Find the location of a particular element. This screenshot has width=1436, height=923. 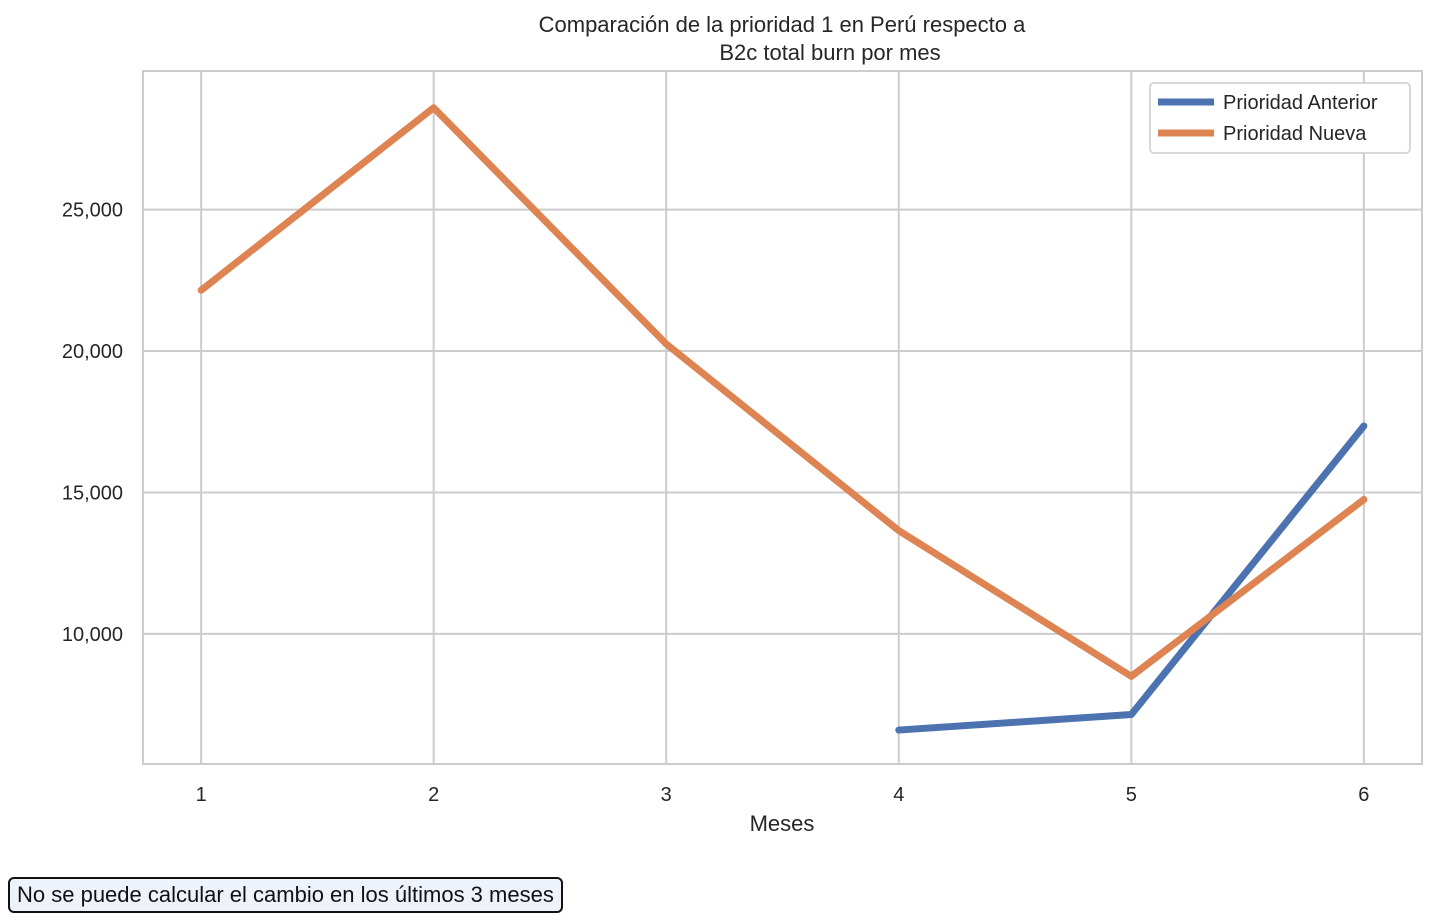

x-tick-label: 1 is located at coordinates (201, 795).